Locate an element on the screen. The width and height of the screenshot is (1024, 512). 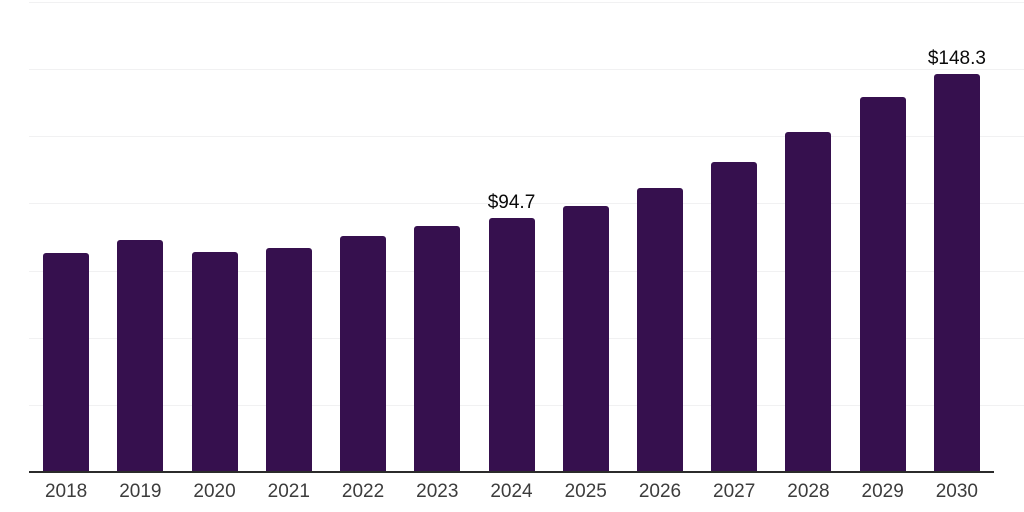
x-tick-2028: 2028 is located at coordinates (808, 491).